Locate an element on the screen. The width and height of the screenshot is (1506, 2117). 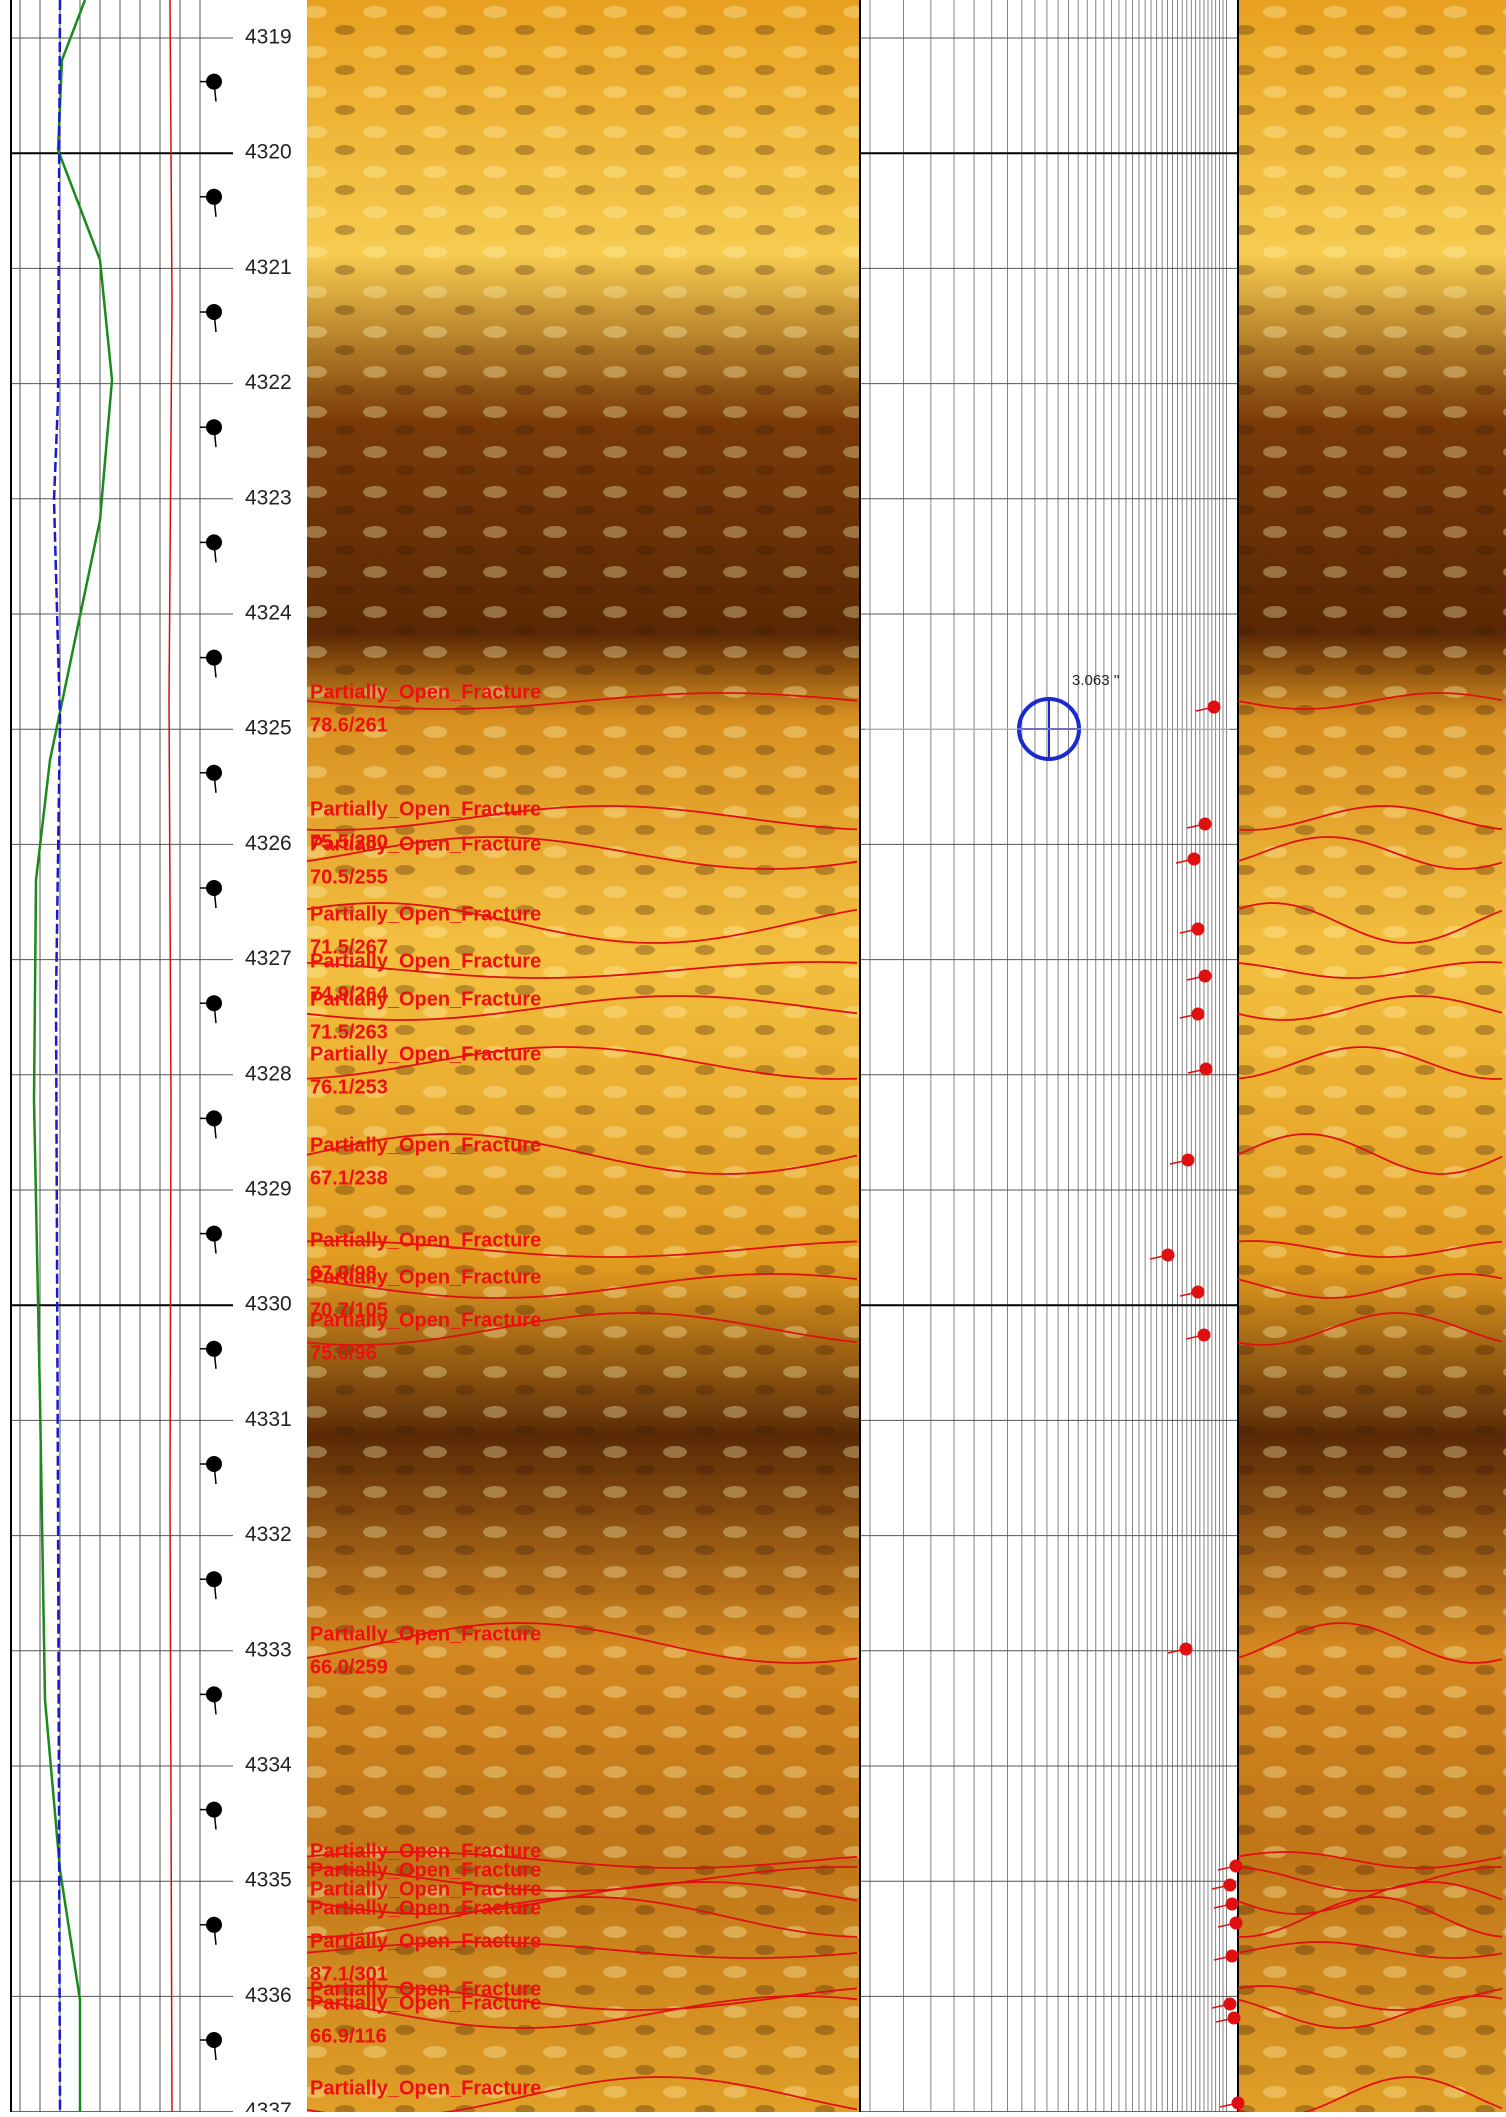
fracture-orientation: 75.0/96 is located at coordinates (343, 1353).